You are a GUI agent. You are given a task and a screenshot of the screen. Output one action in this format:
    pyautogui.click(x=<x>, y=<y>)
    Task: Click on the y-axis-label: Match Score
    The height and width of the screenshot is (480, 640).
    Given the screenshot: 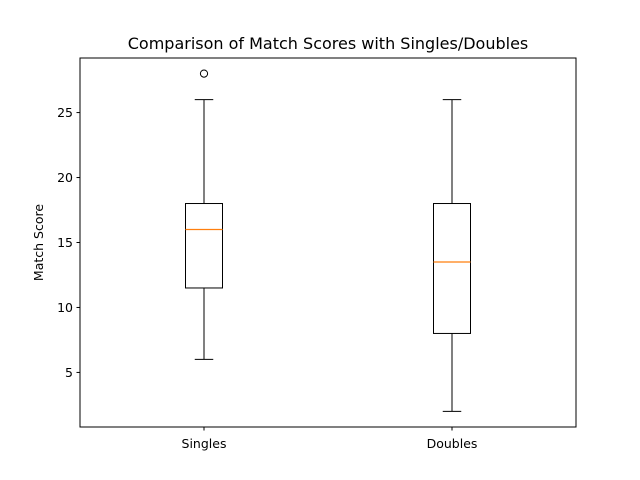 What is the action you would take?
    pyautogui.click(x=38, y=242)
    